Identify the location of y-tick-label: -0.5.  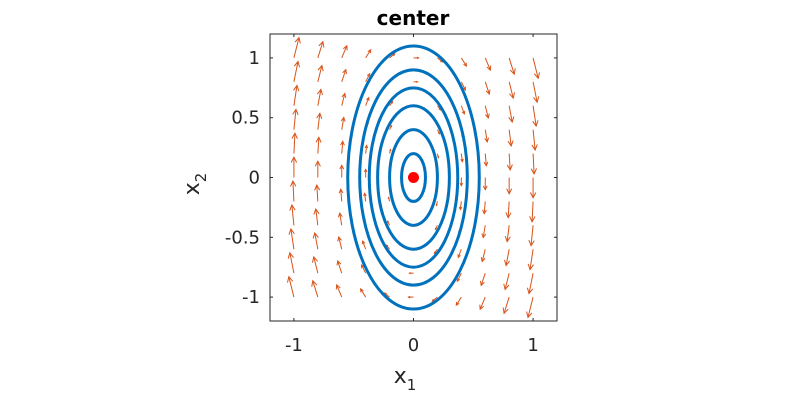
(242, 237).